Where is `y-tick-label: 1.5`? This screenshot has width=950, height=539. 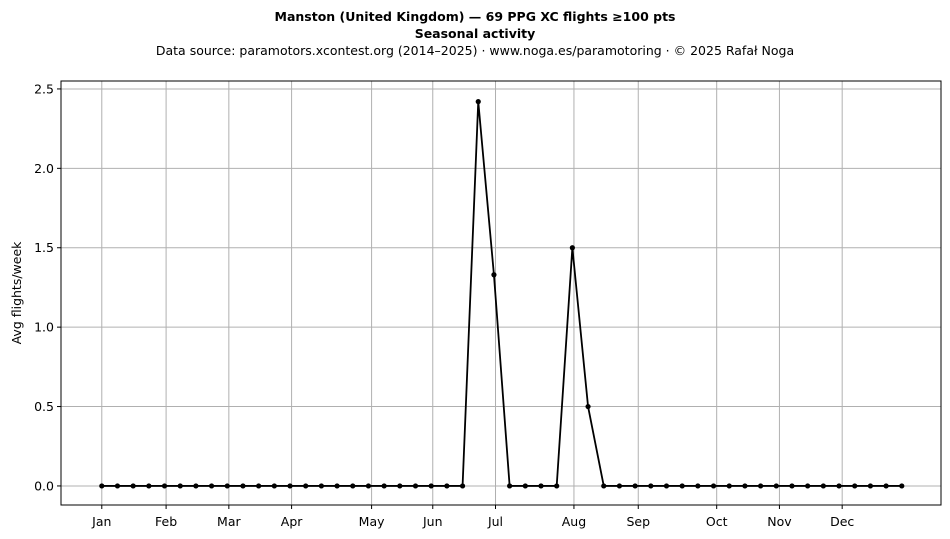
y-tick-label: 1.5 is located at coordinates (44, 247).